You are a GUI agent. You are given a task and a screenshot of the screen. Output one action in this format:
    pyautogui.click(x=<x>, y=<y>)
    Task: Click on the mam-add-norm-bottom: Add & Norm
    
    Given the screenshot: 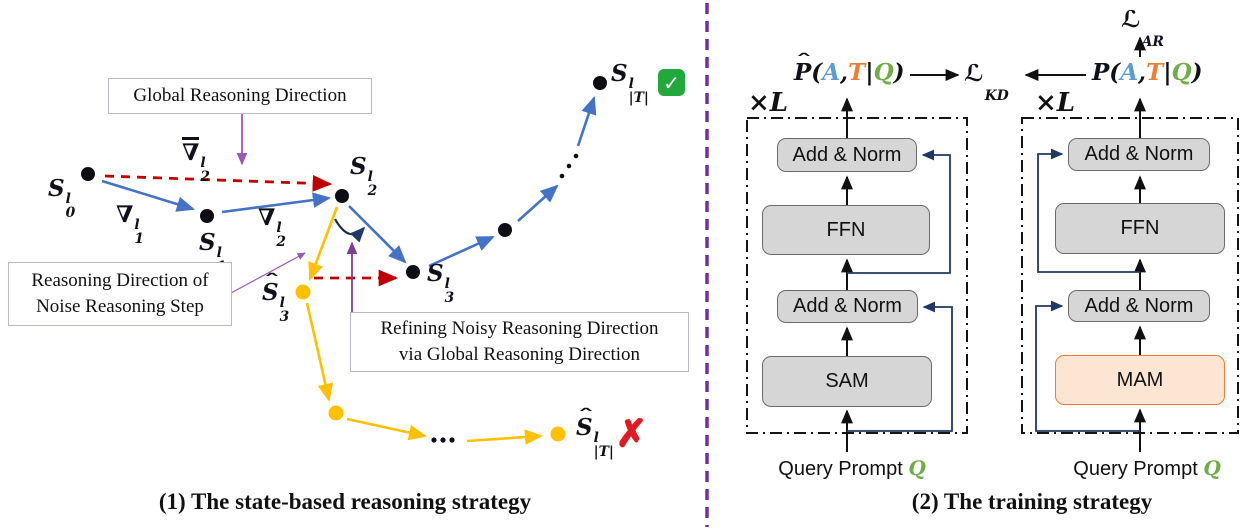 What is the action you would take?
    pyautogui.click(x=1139, y=306)
    